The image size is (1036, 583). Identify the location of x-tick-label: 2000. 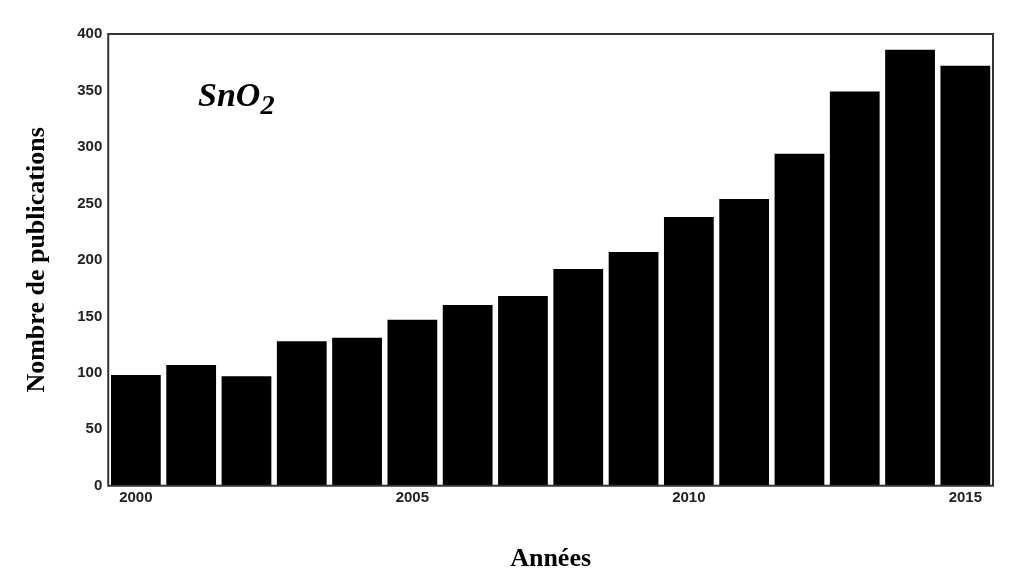
(136, 496).